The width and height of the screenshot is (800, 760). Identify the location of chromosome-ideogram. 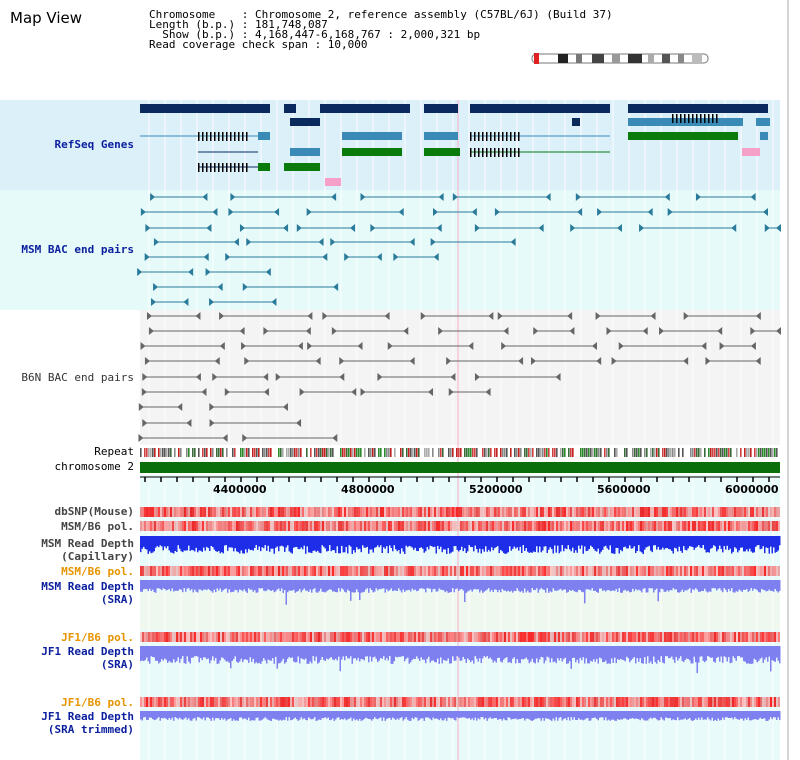
(620, 58).